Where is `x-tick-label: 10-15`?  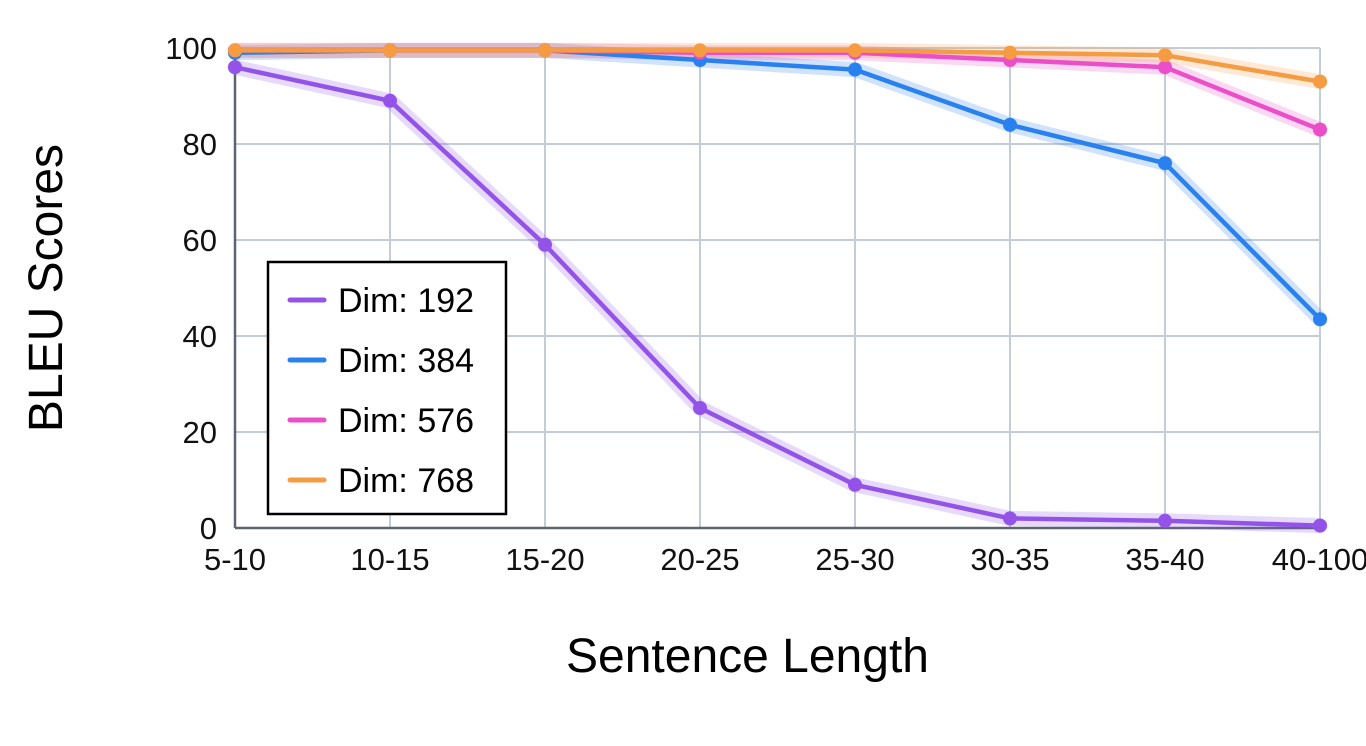 x-tick-label: 10-15 is located at coordinates (389, 559).